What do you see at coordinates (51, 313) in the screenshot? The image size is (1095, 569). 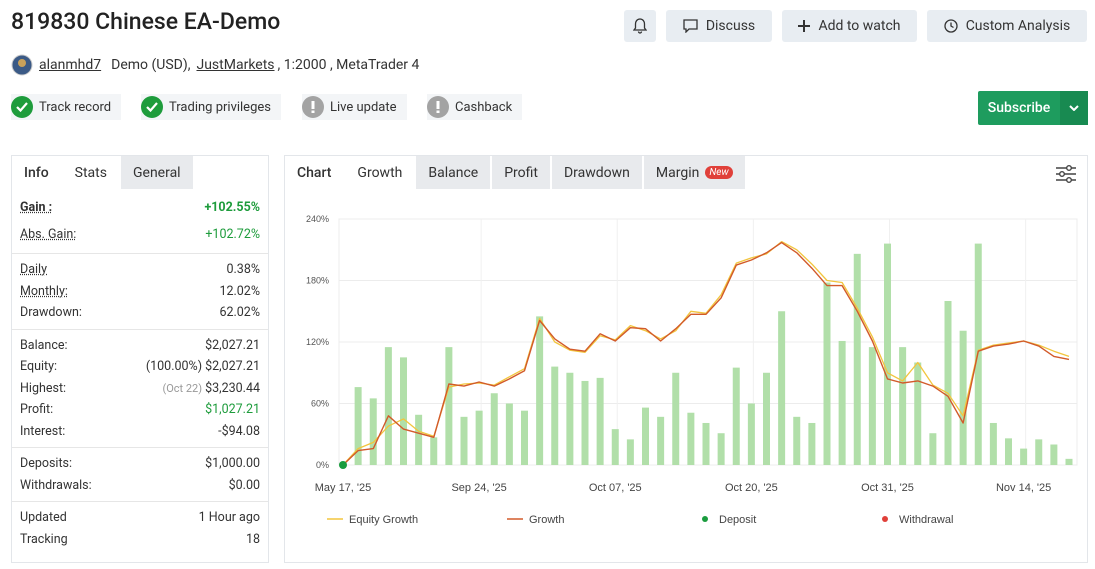 I see `stat-label: Drawdown:` at bounding box center [51, 313].